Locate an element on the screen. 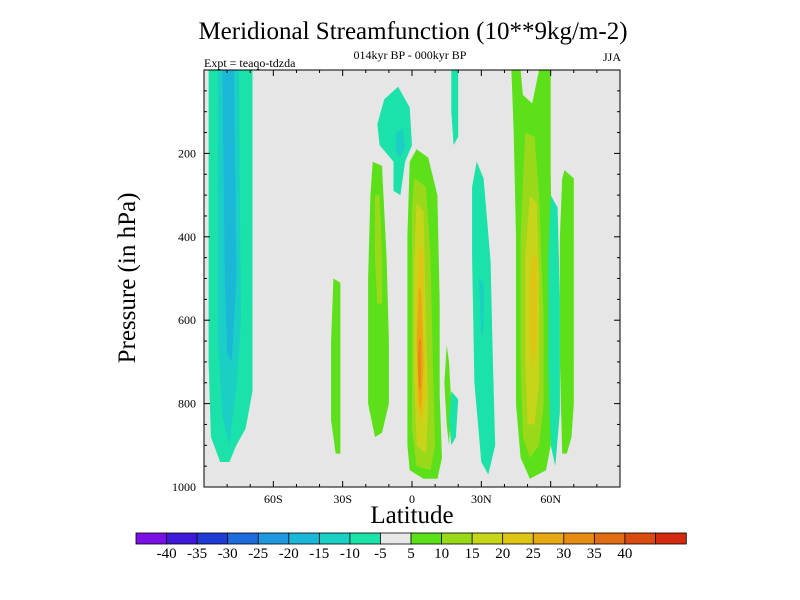  region-nh-ferrel-cell-core is located at coordinates (481, 307).